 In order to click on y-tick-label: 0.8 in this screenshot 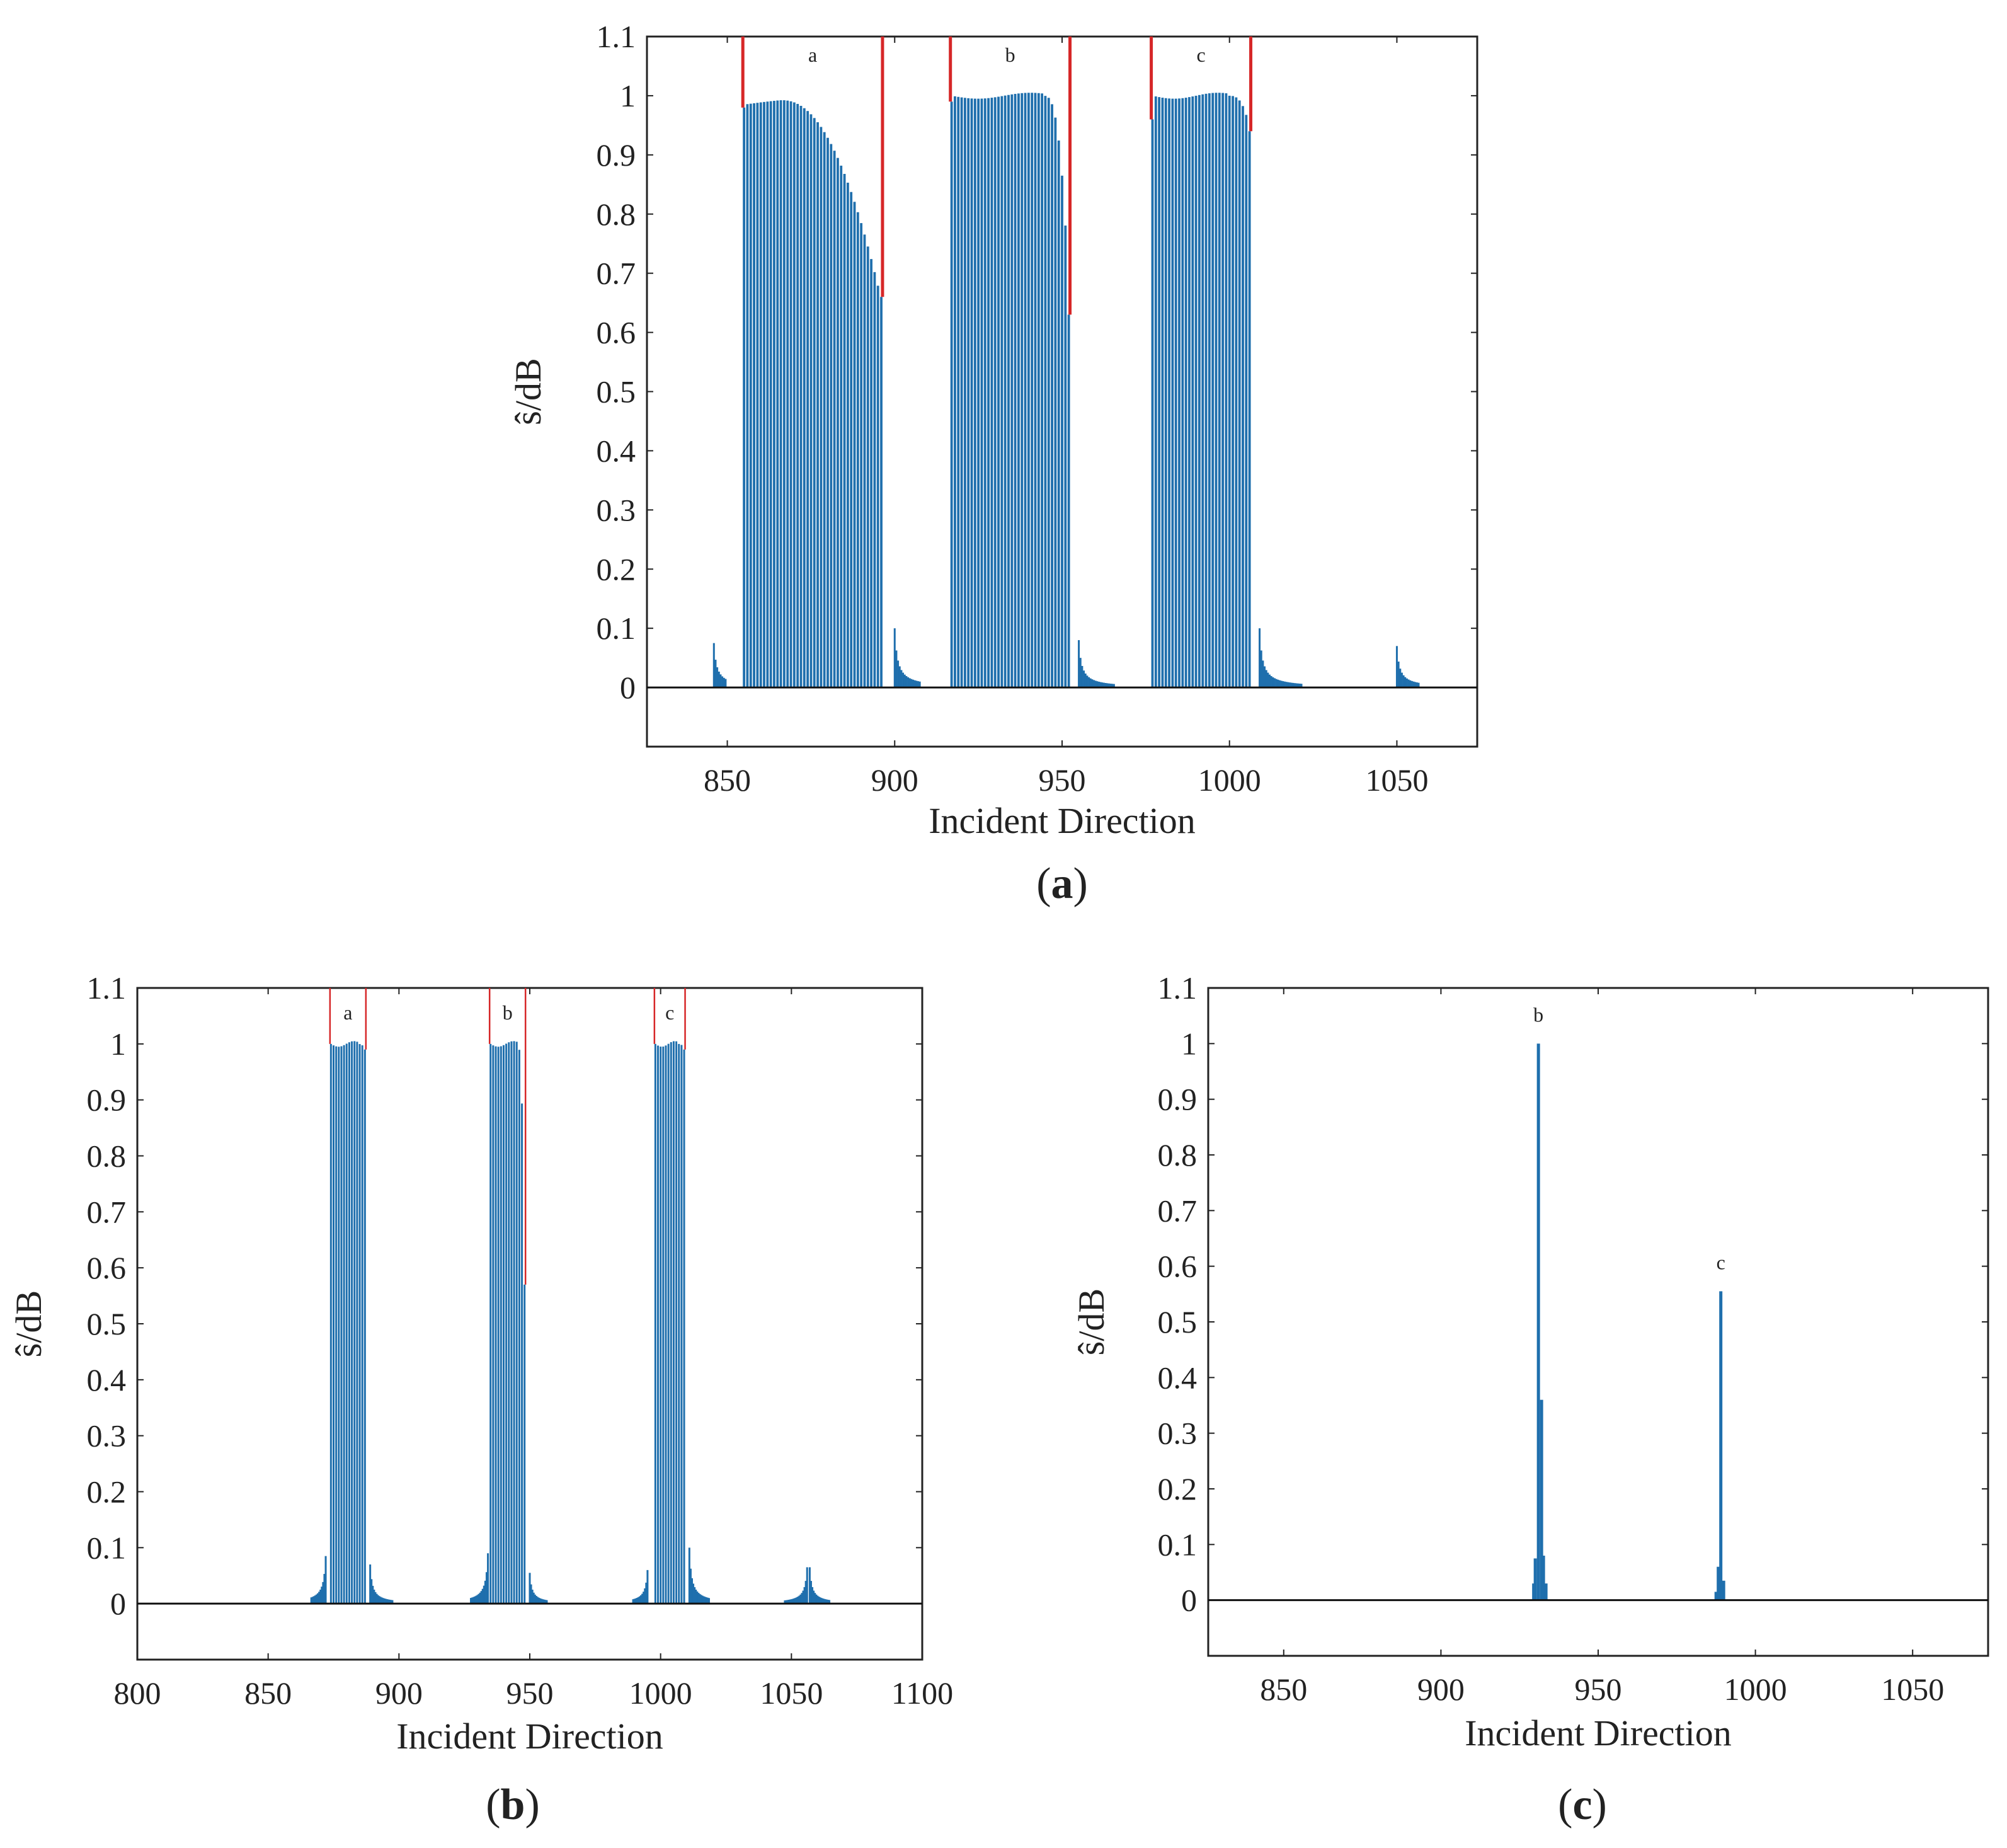, I will do `click(616, 214)`.